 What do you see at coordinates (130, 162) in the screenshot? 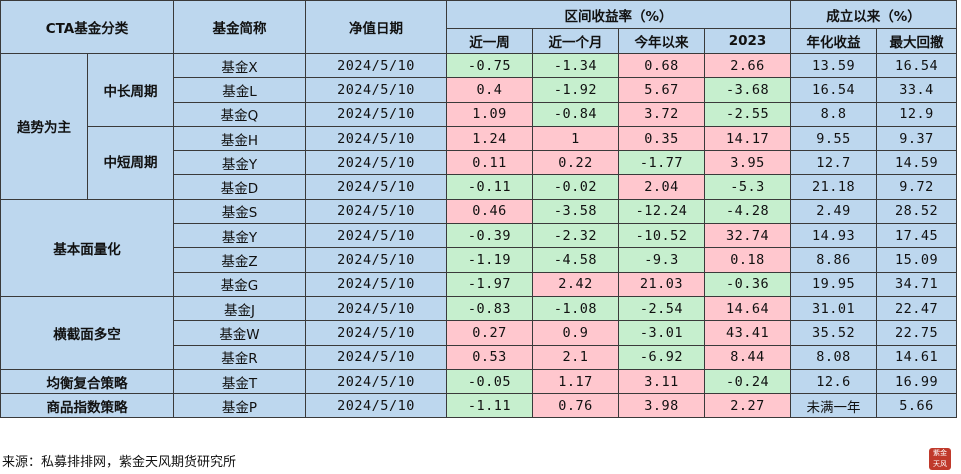
I see `subcategory-mid-short: 中短周期` at bounding box center [130, 162].